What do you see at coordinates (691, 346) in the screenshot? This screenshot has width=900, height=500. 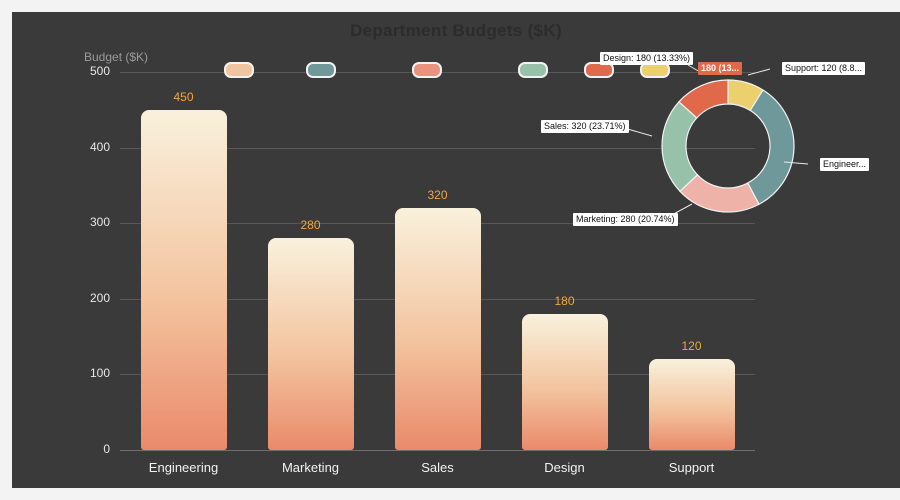 I see `bar-value-label: 120` at bounding box center [691, 346].